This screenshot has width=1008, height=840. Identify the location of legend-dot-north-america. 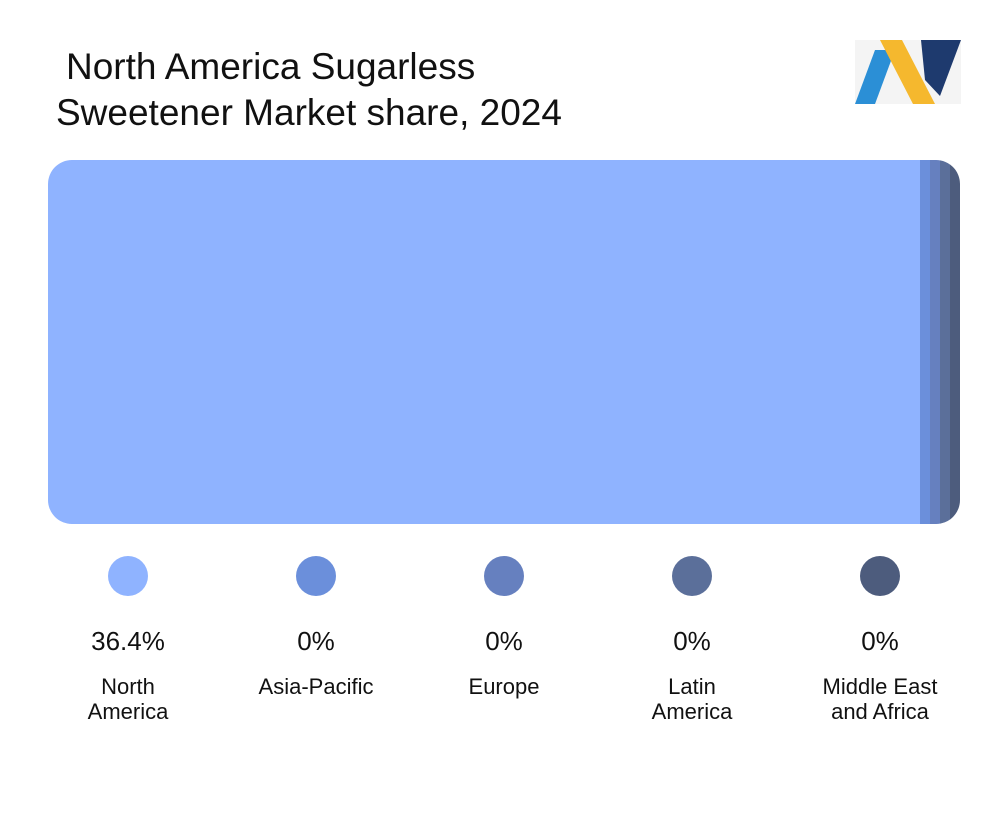
(128, 576).